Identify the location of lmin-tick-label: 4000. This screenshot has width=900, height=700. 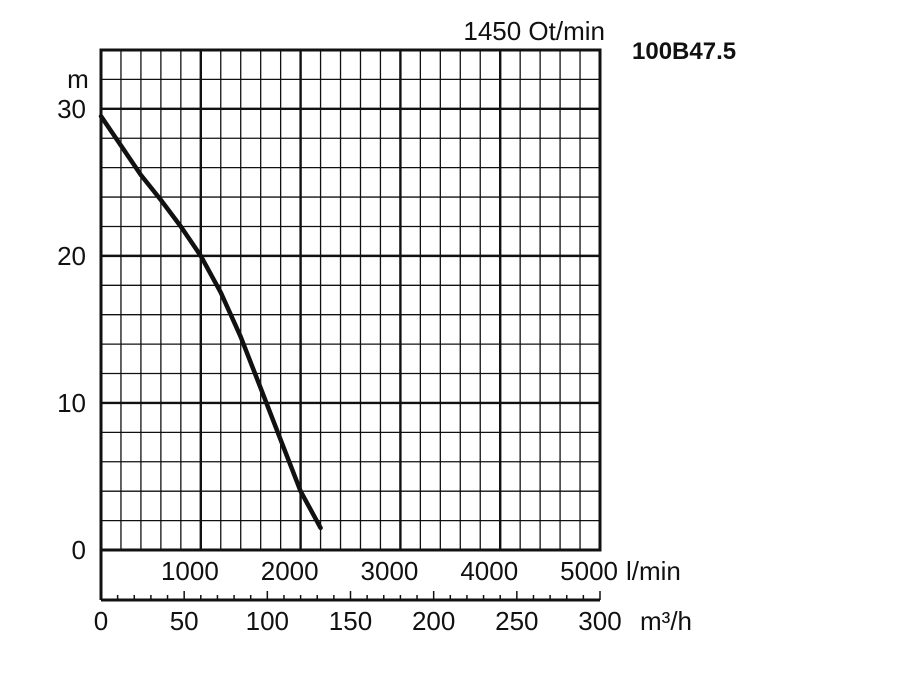
(489, 571).